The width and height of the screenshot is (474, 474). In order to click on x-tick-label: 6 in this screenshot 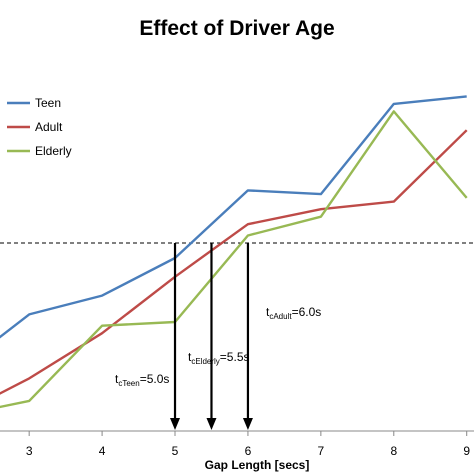, I will do `click(248, 451)`.